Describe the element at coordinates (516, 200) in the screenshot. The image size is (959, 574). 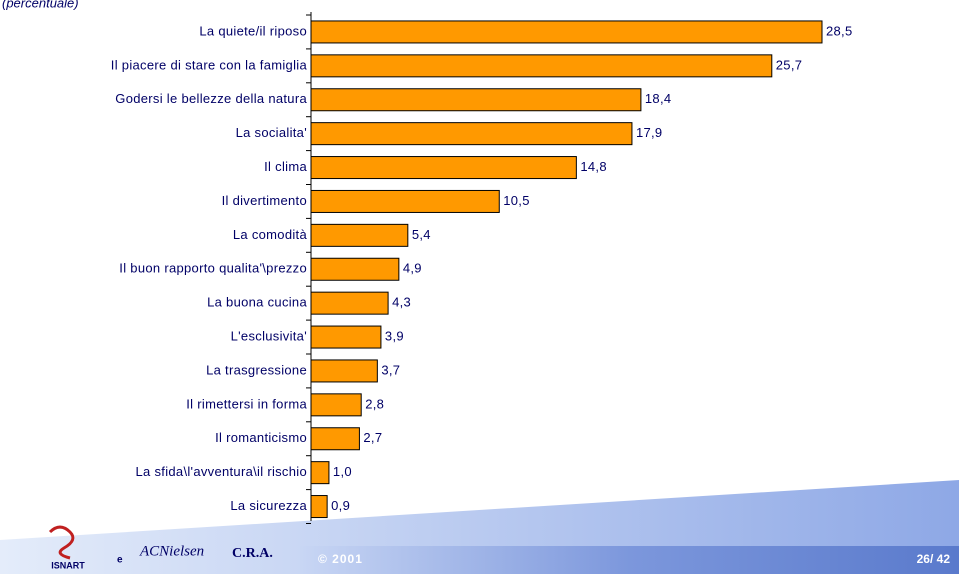
I see `value-label: 10,5` at that location.